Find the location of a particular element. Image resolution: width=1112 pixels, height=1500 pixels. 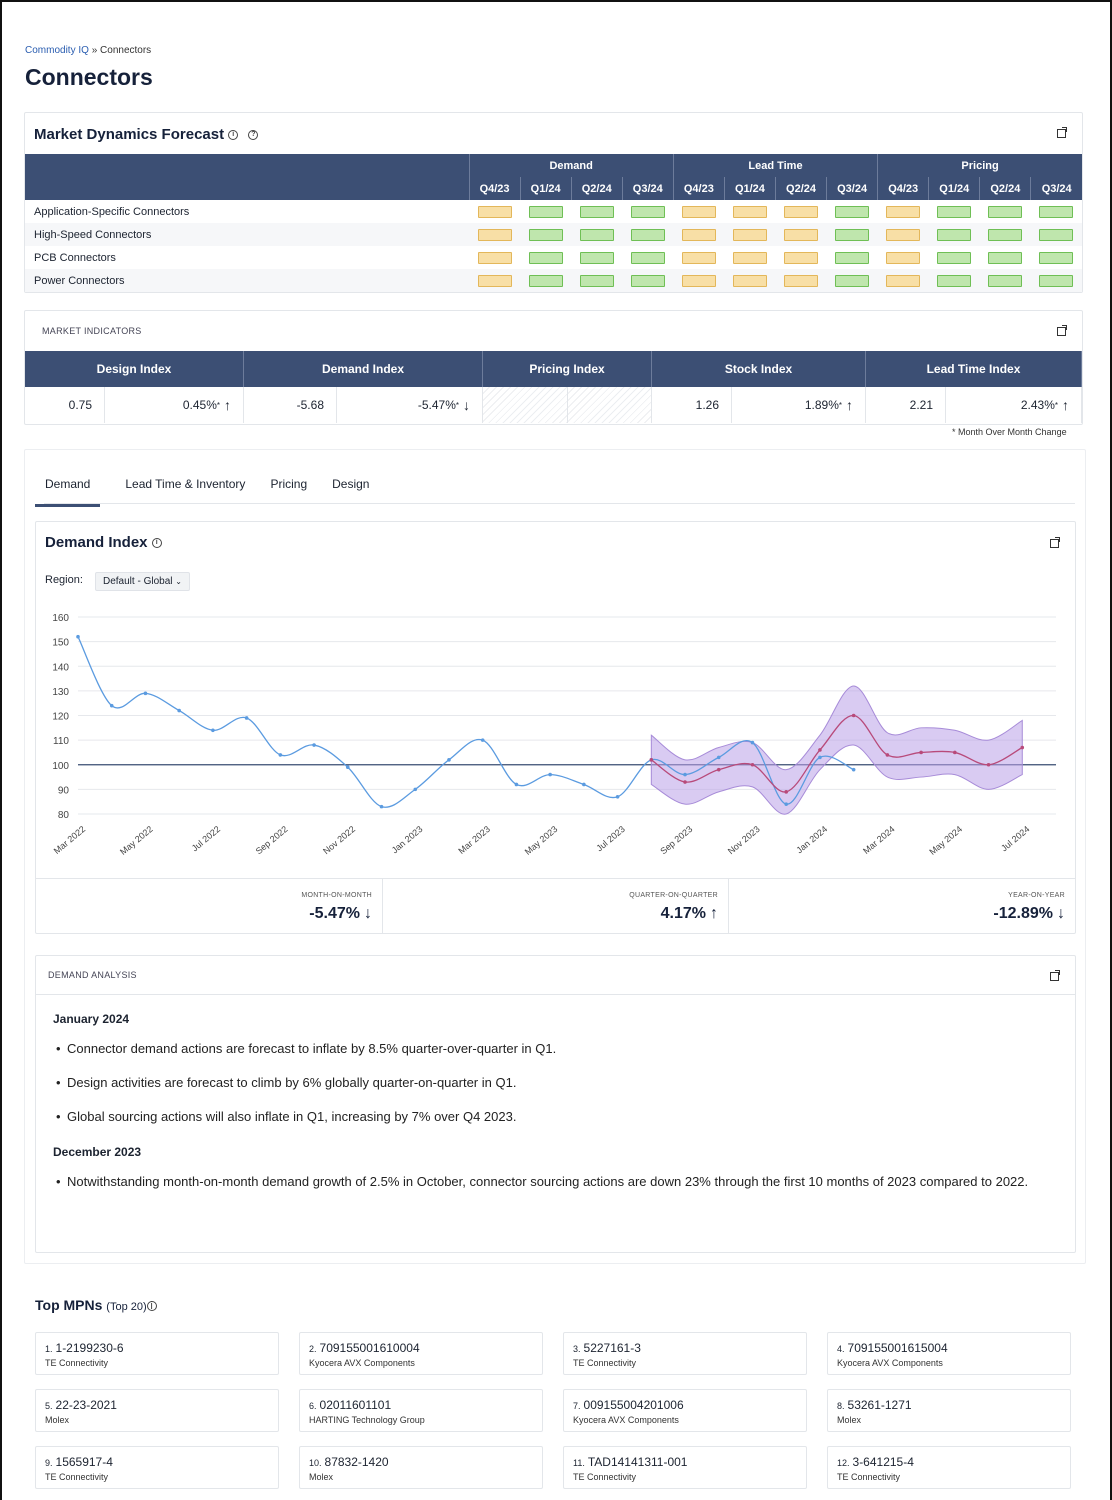

tab-pricing: Pricing is located at coordinates (289, 484).